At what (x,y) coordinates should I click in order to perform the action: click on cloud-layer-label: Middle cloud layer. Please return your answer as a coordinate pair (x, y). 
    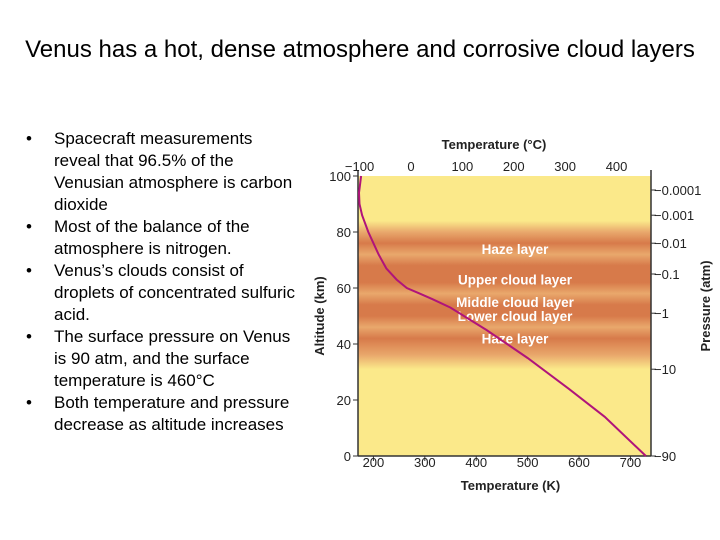
    Looking at the image, I should click on (515, 302).